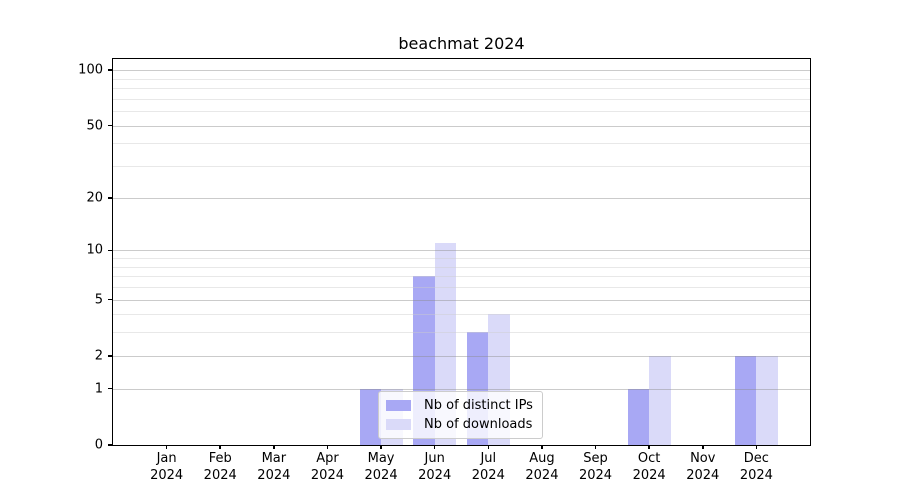 This screenshot has height=500, width=900. Describe the element at coordinates (542, 467) in the screenshot. I see `x-tick-label: Aug 2024` at that location.